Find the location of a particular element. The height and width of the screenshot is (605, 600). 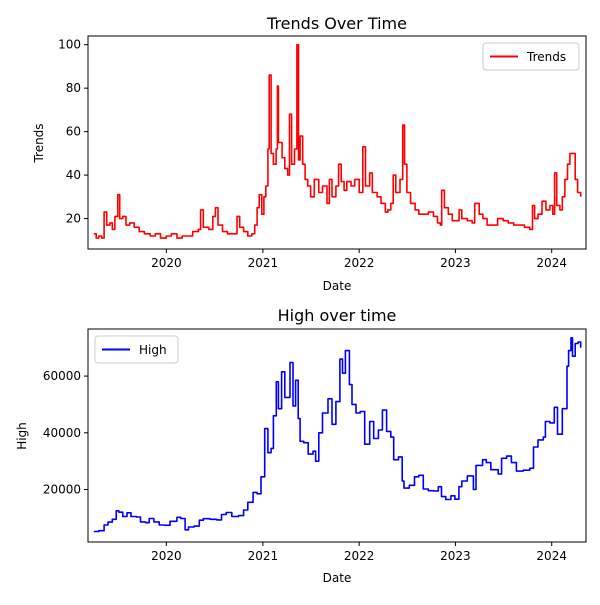

legend: High is located at coordinates (136, 349).